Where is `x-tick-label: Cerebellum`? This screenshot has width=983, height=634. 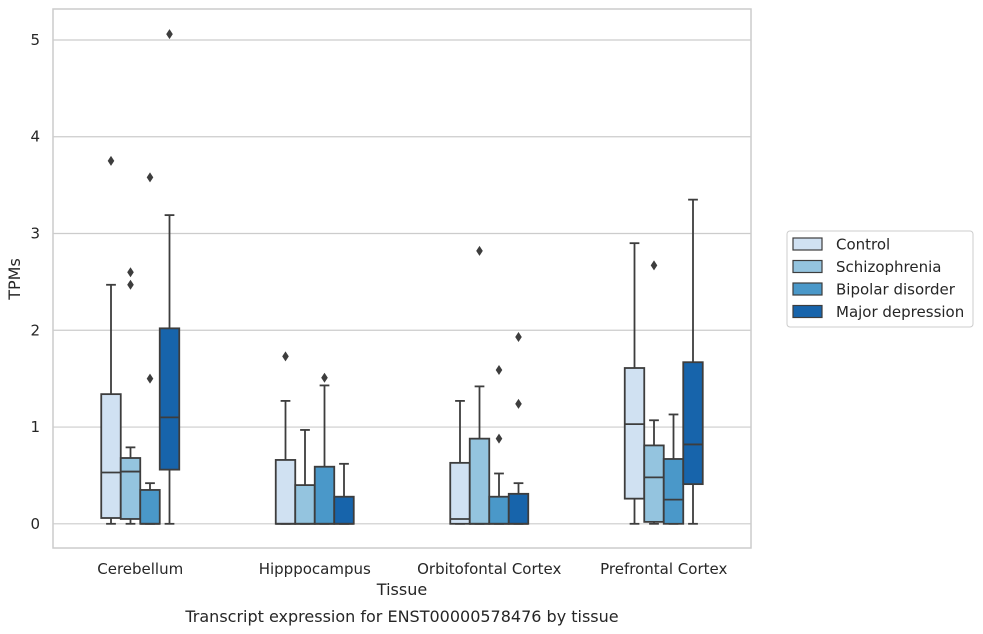 x-tick-label: Cerebellum is located at coordinates (140, 569).